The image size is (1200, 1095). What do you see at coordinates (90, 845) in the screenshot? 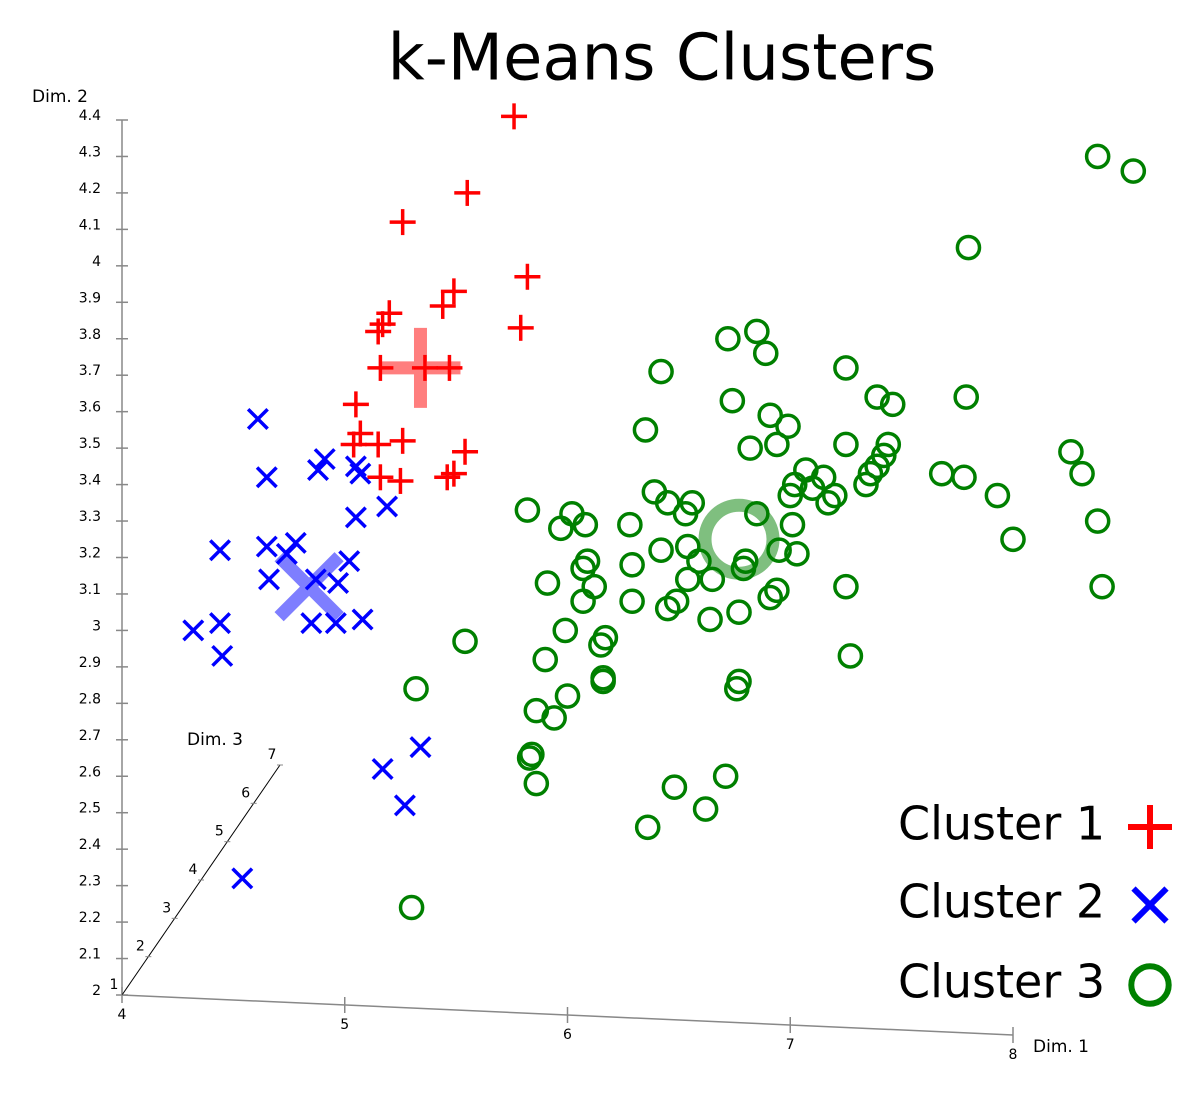
I see `y-tick-label: 2.4` at bounding box center [90, 845].